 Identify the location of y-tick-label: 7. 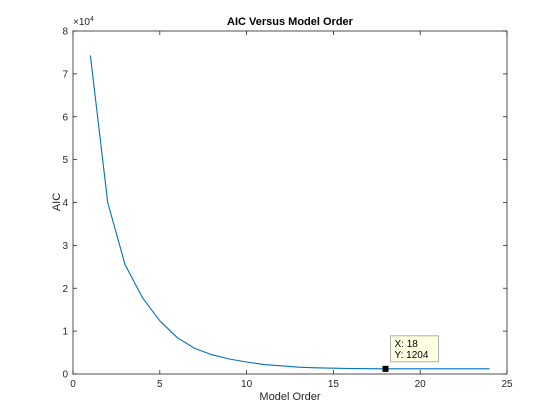
(65, 74).